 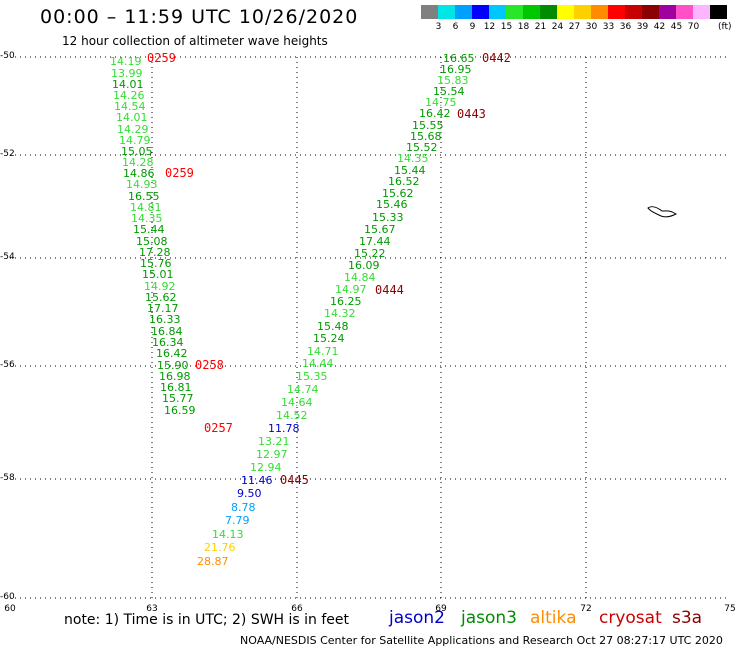 I want to click on wave-height-value: 15.68, so click(x=426, y=136).